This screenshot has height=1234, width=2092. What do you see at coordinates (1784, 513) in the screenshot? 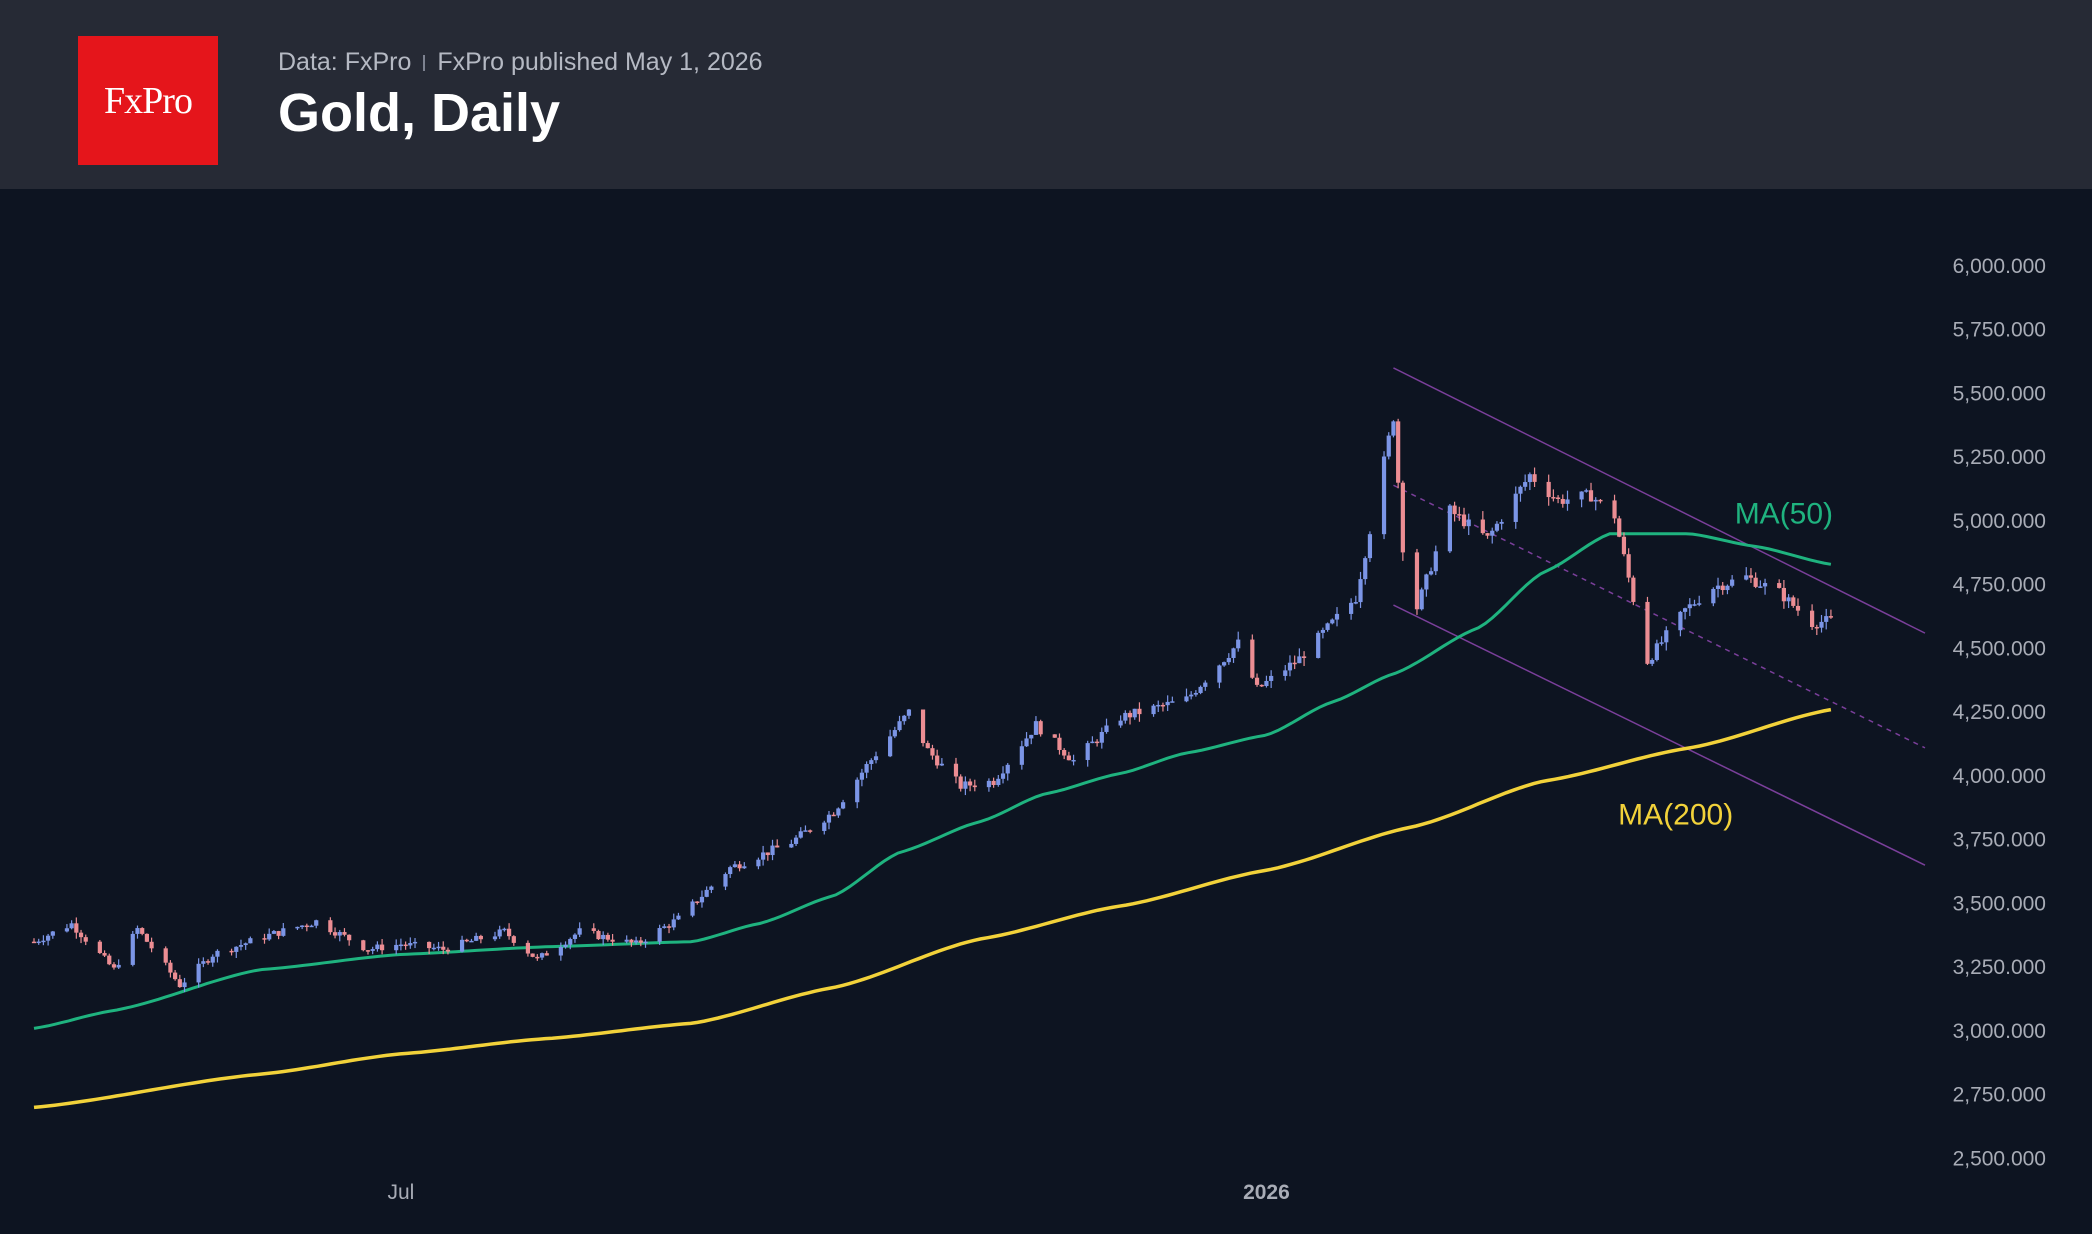
I see `ma50-label: MA(50)` at bounding box center [1784, 513].